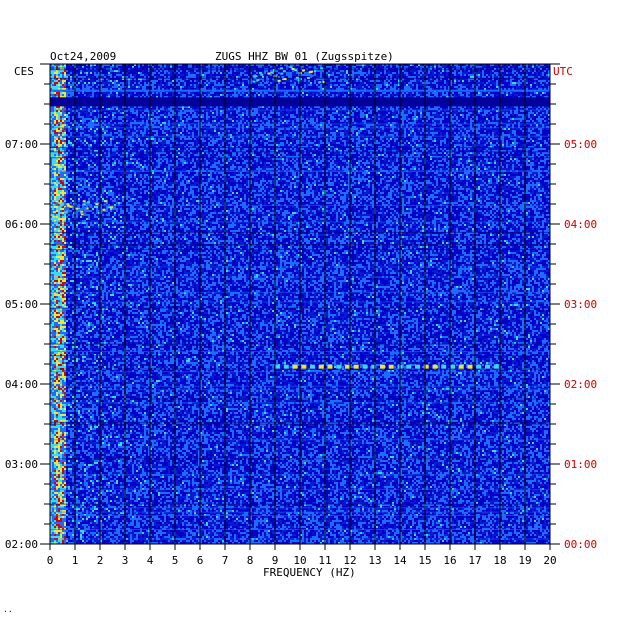 This screenshot has width=630, height=624. I want to click on x-tick-label-7: 7, so click(225, 560).